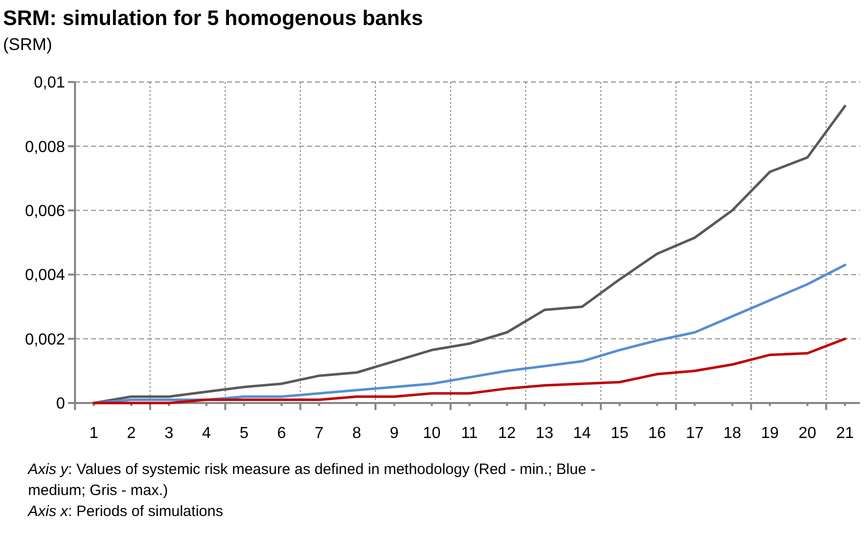  I want to click on y-tick-label: 0,002, so click(45, 339).